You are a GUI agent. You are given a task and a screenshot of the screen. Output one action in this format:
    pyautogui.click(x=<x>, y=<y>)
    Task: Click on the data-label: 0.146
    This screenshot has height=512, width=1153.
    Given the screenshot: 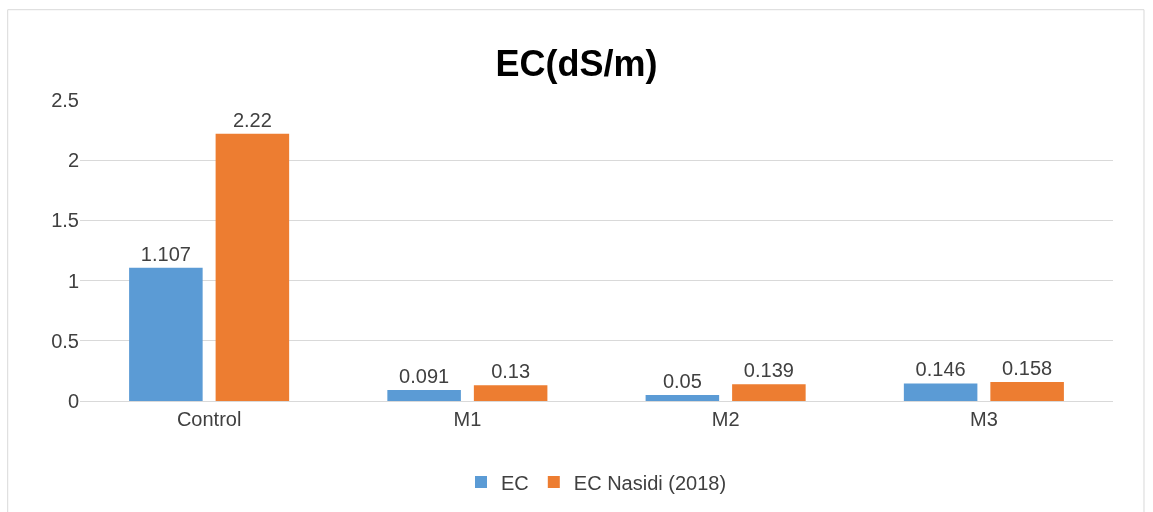 What is the action you would take?
    pyautogui.click(x=940, y=369)
    